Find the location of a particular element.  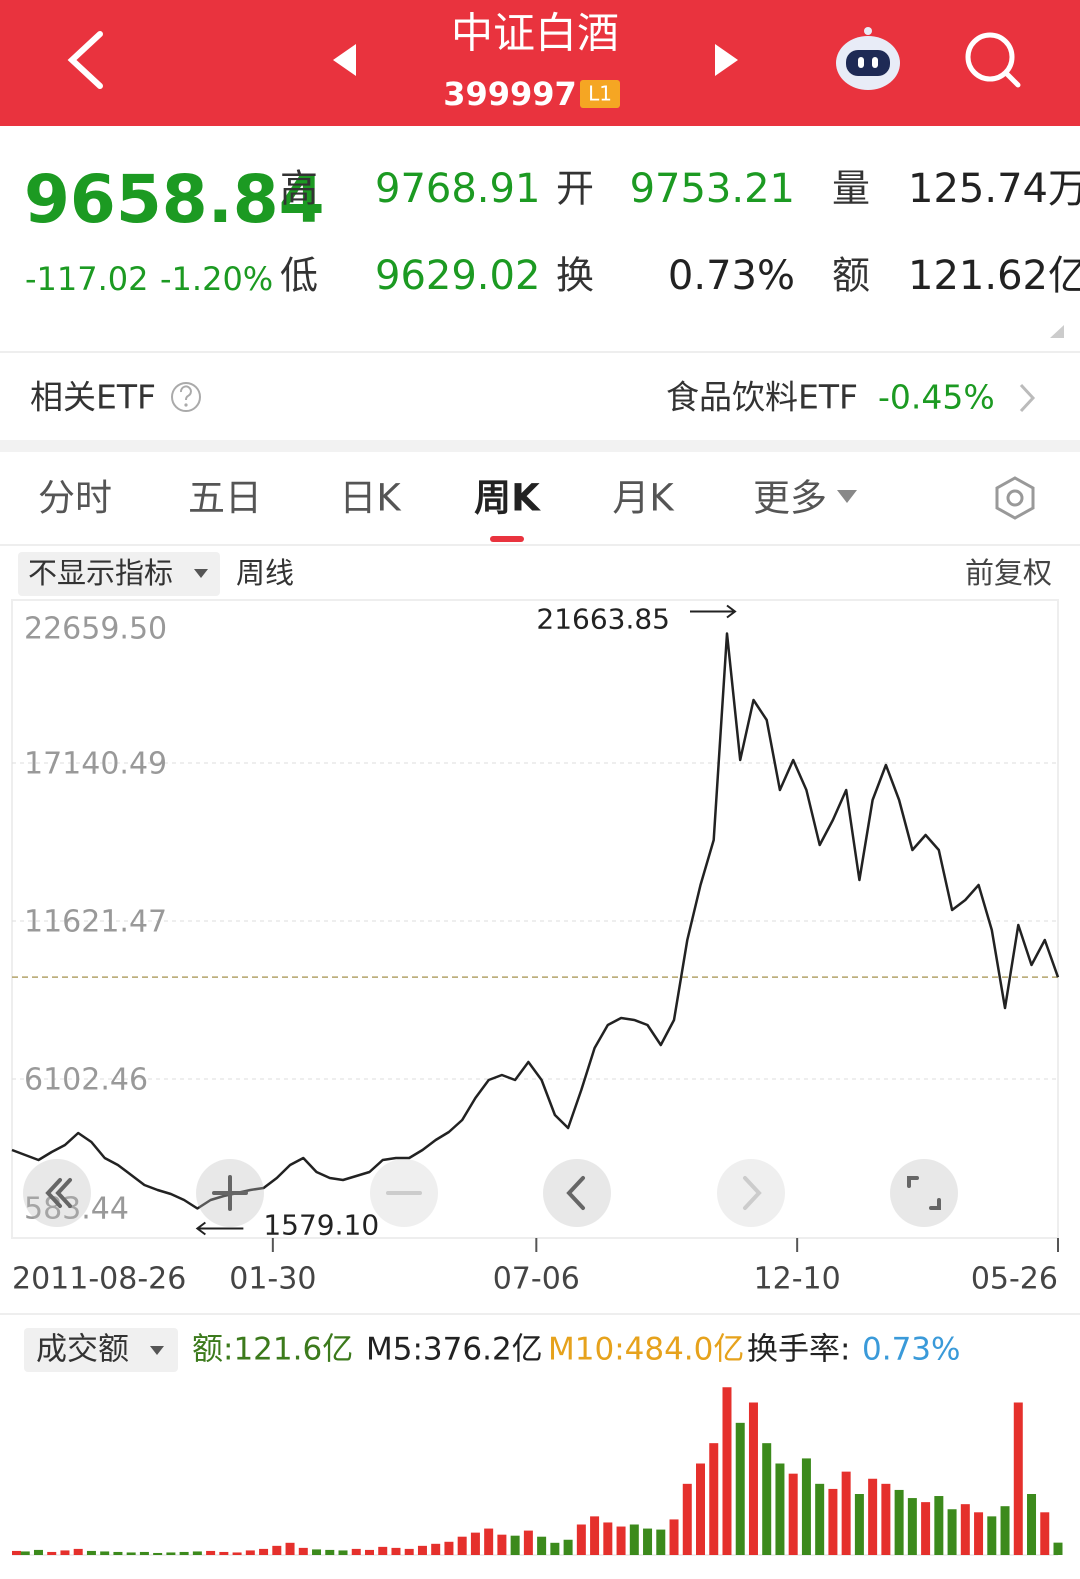

volume-legend: 额:121.6亿 is located at coordinates (272, 1350).